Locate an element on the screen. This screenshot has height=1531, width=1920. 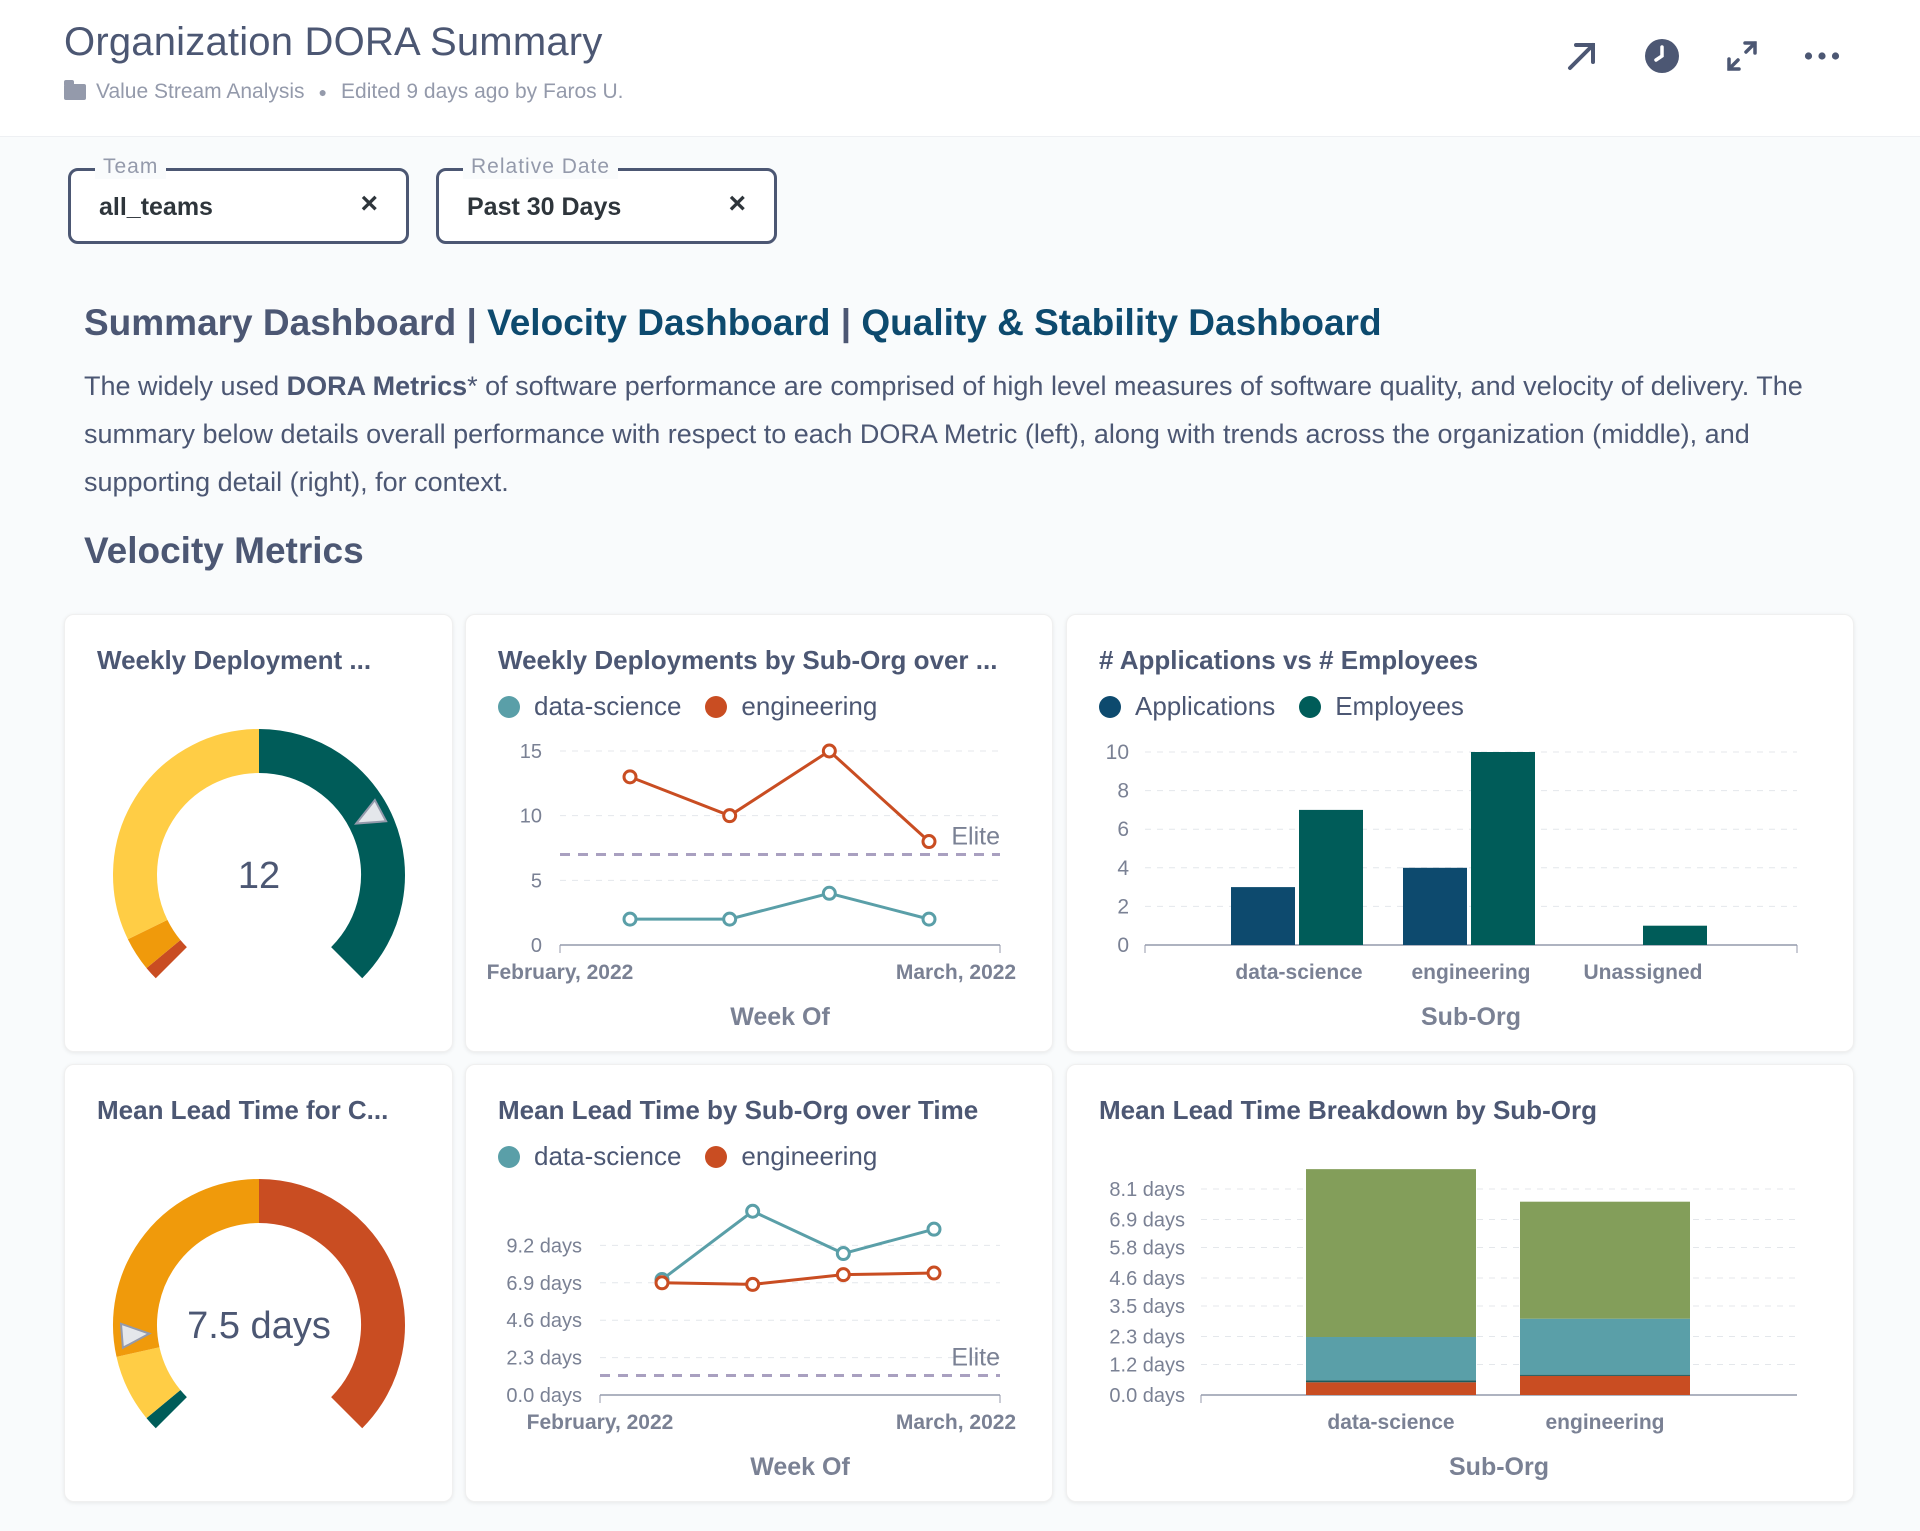
y-tick-label: 3.5 days is located at coordinates (1147, 1307).